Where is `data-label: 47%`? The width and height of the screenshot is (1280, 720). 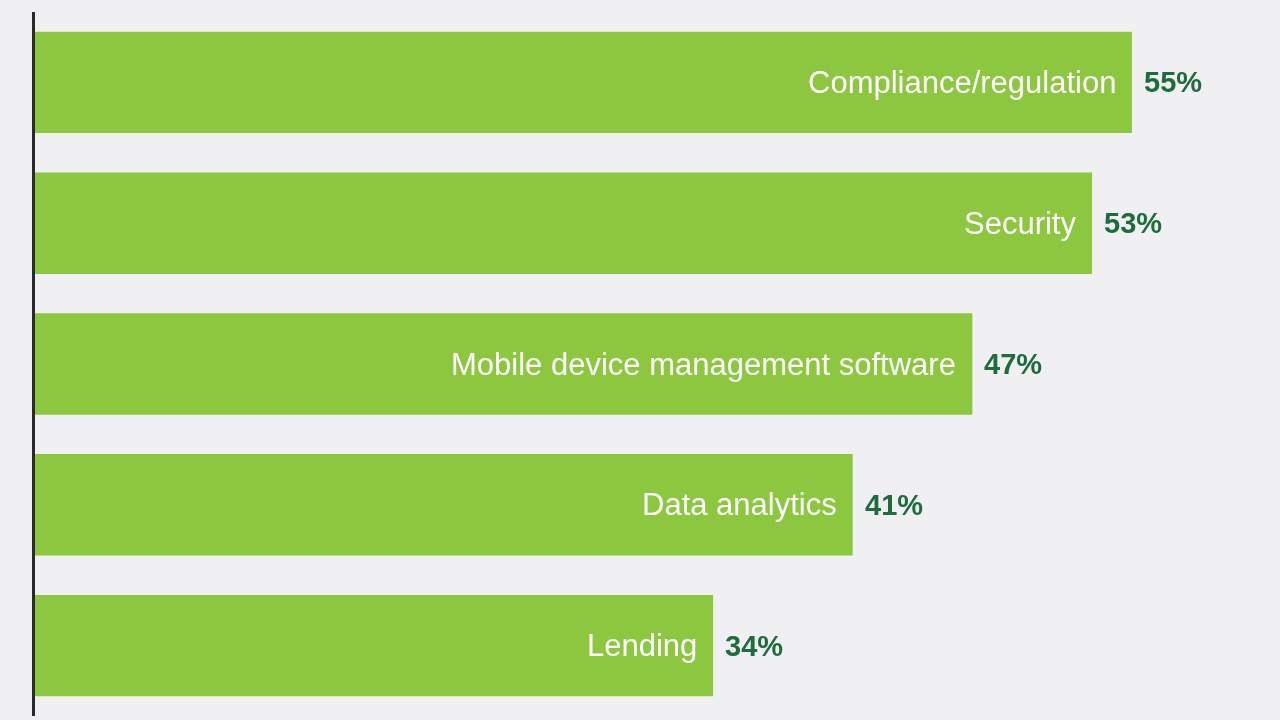
data-label: 47% is located at coordinates (1013, 364).